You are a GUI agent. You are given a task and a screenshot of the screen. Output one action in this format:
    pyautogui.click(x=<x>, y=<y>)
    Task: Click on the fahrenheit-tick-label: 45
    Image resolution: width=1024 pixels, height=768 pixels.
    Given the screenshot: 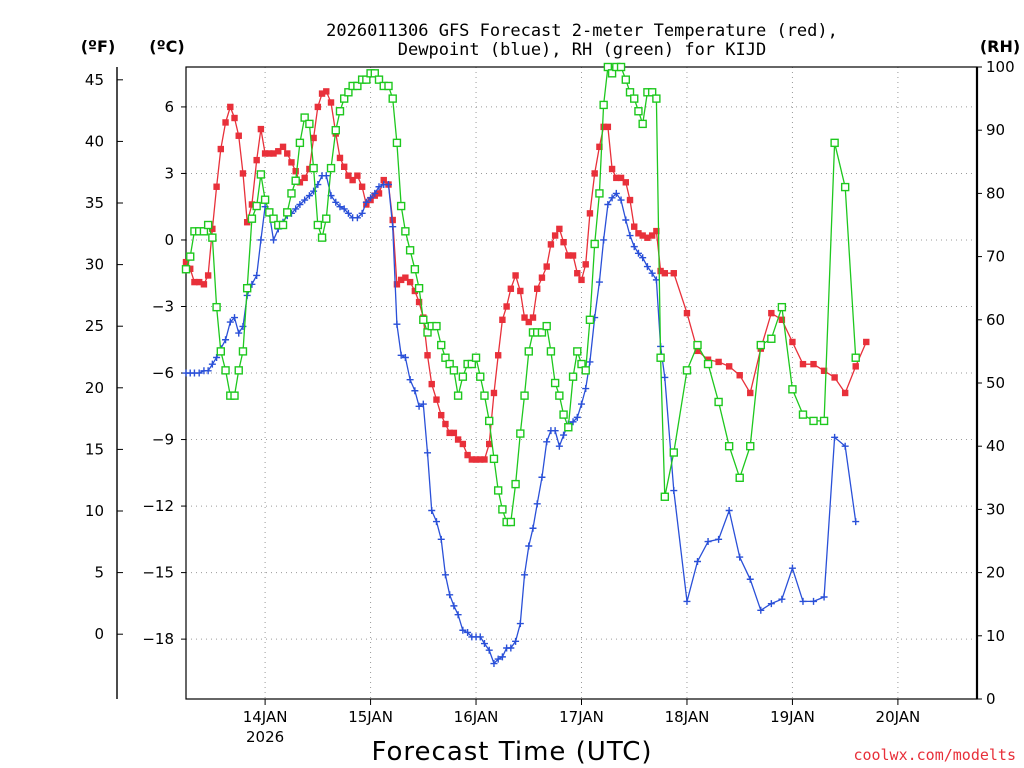 What is the action you would take?
    pyautogui.click(x=94, y=80)
    